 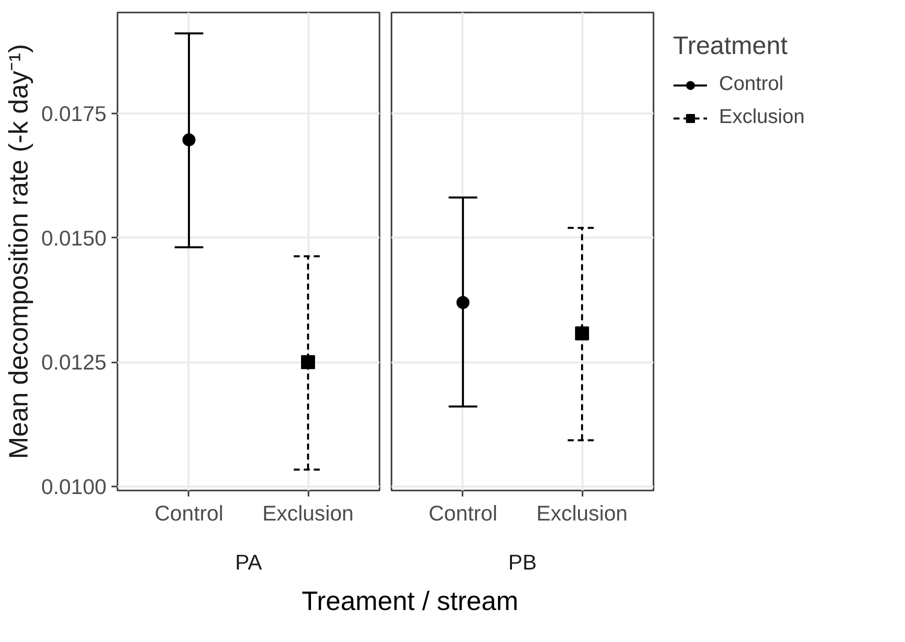 What do you see at coordinates (74, 238) in the screenshot?
I see `y-tick-label: 0.0150` at bounding box center [74, 238].